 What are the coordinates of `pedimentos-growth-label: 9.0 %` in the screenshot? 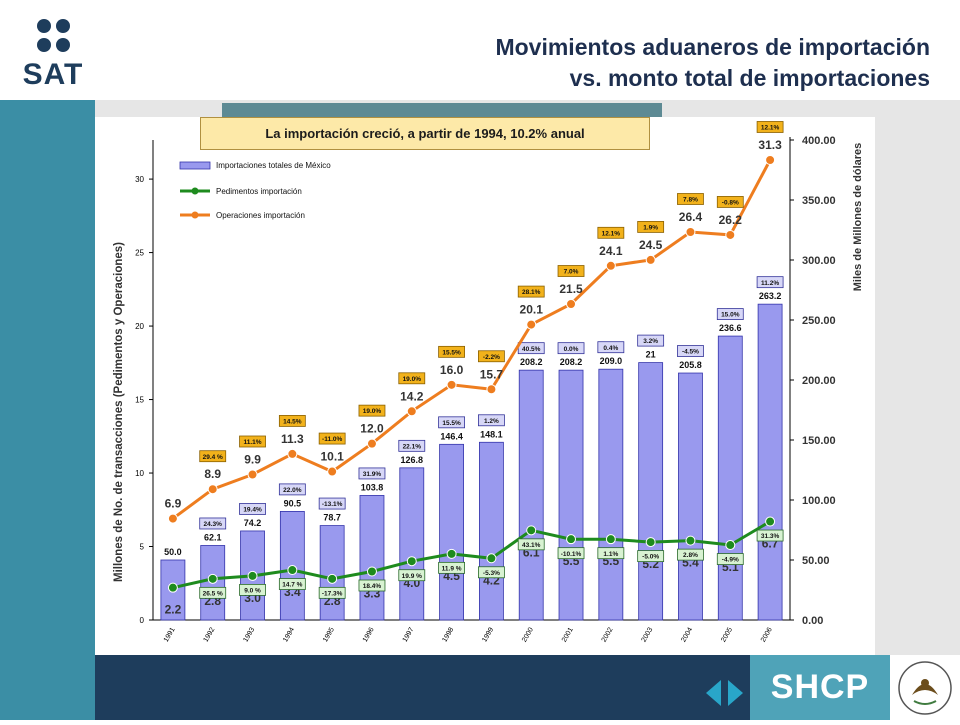 It's located at (252, 590).